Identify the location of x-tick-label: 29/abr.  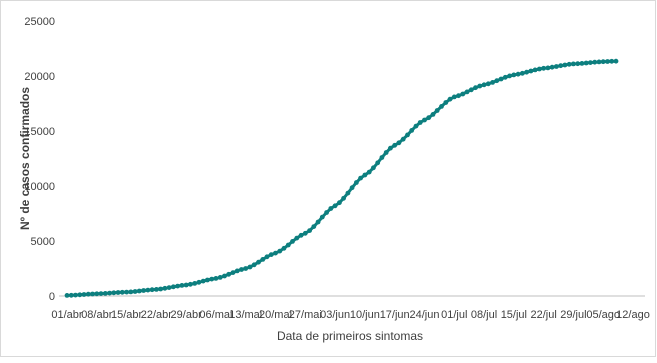
(187, 315).